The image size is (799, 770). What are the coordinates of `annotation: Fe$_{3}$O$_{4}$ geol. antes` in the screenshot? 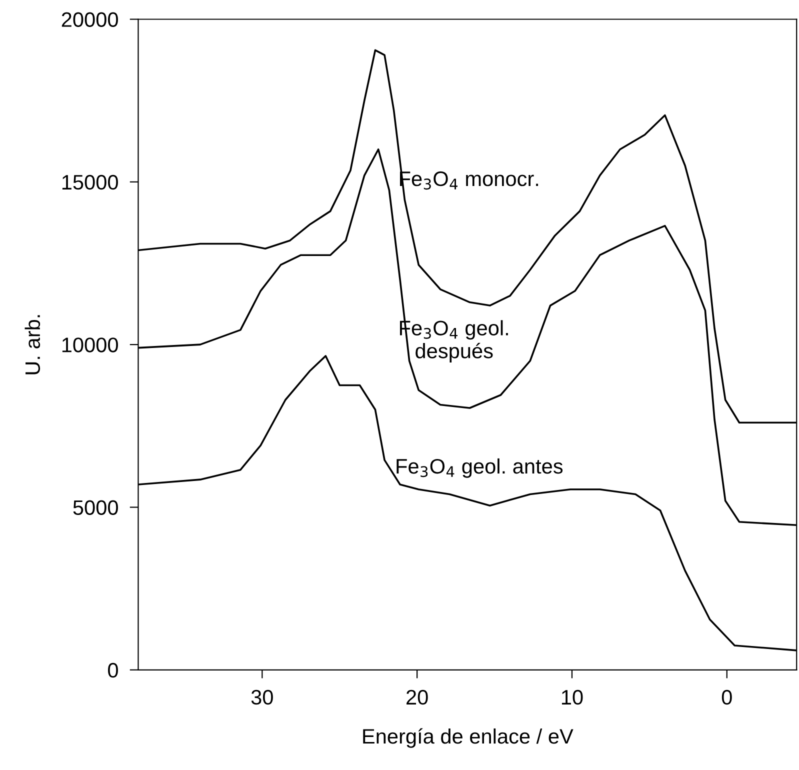 It's located at (479, 468).